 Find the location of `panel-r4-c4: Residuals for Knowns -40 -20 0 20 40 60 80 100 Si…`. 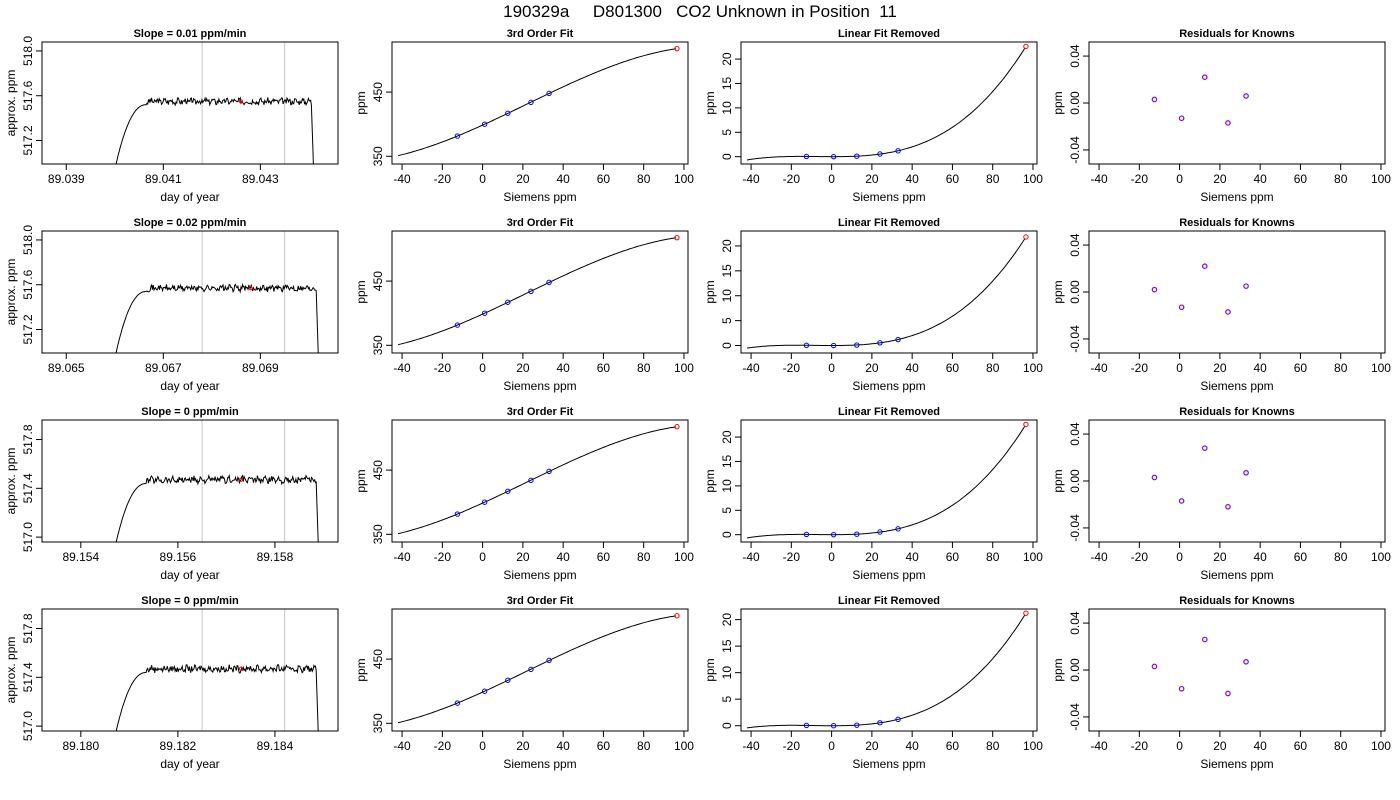

panel-r4-c4: Residuals for Knowns -40 -20 0 20 40 60 80 100 Si… is located at coordinates (1221, 683).